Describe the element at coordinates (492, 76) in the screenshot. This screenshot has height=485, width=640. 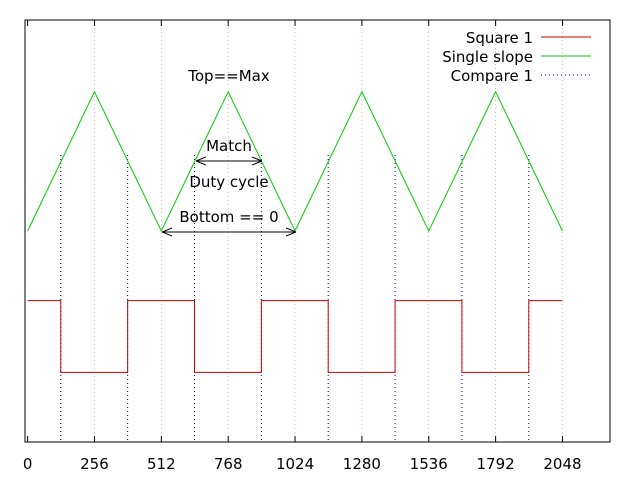
I see `legend-label-compare: Compare 1` at that location.